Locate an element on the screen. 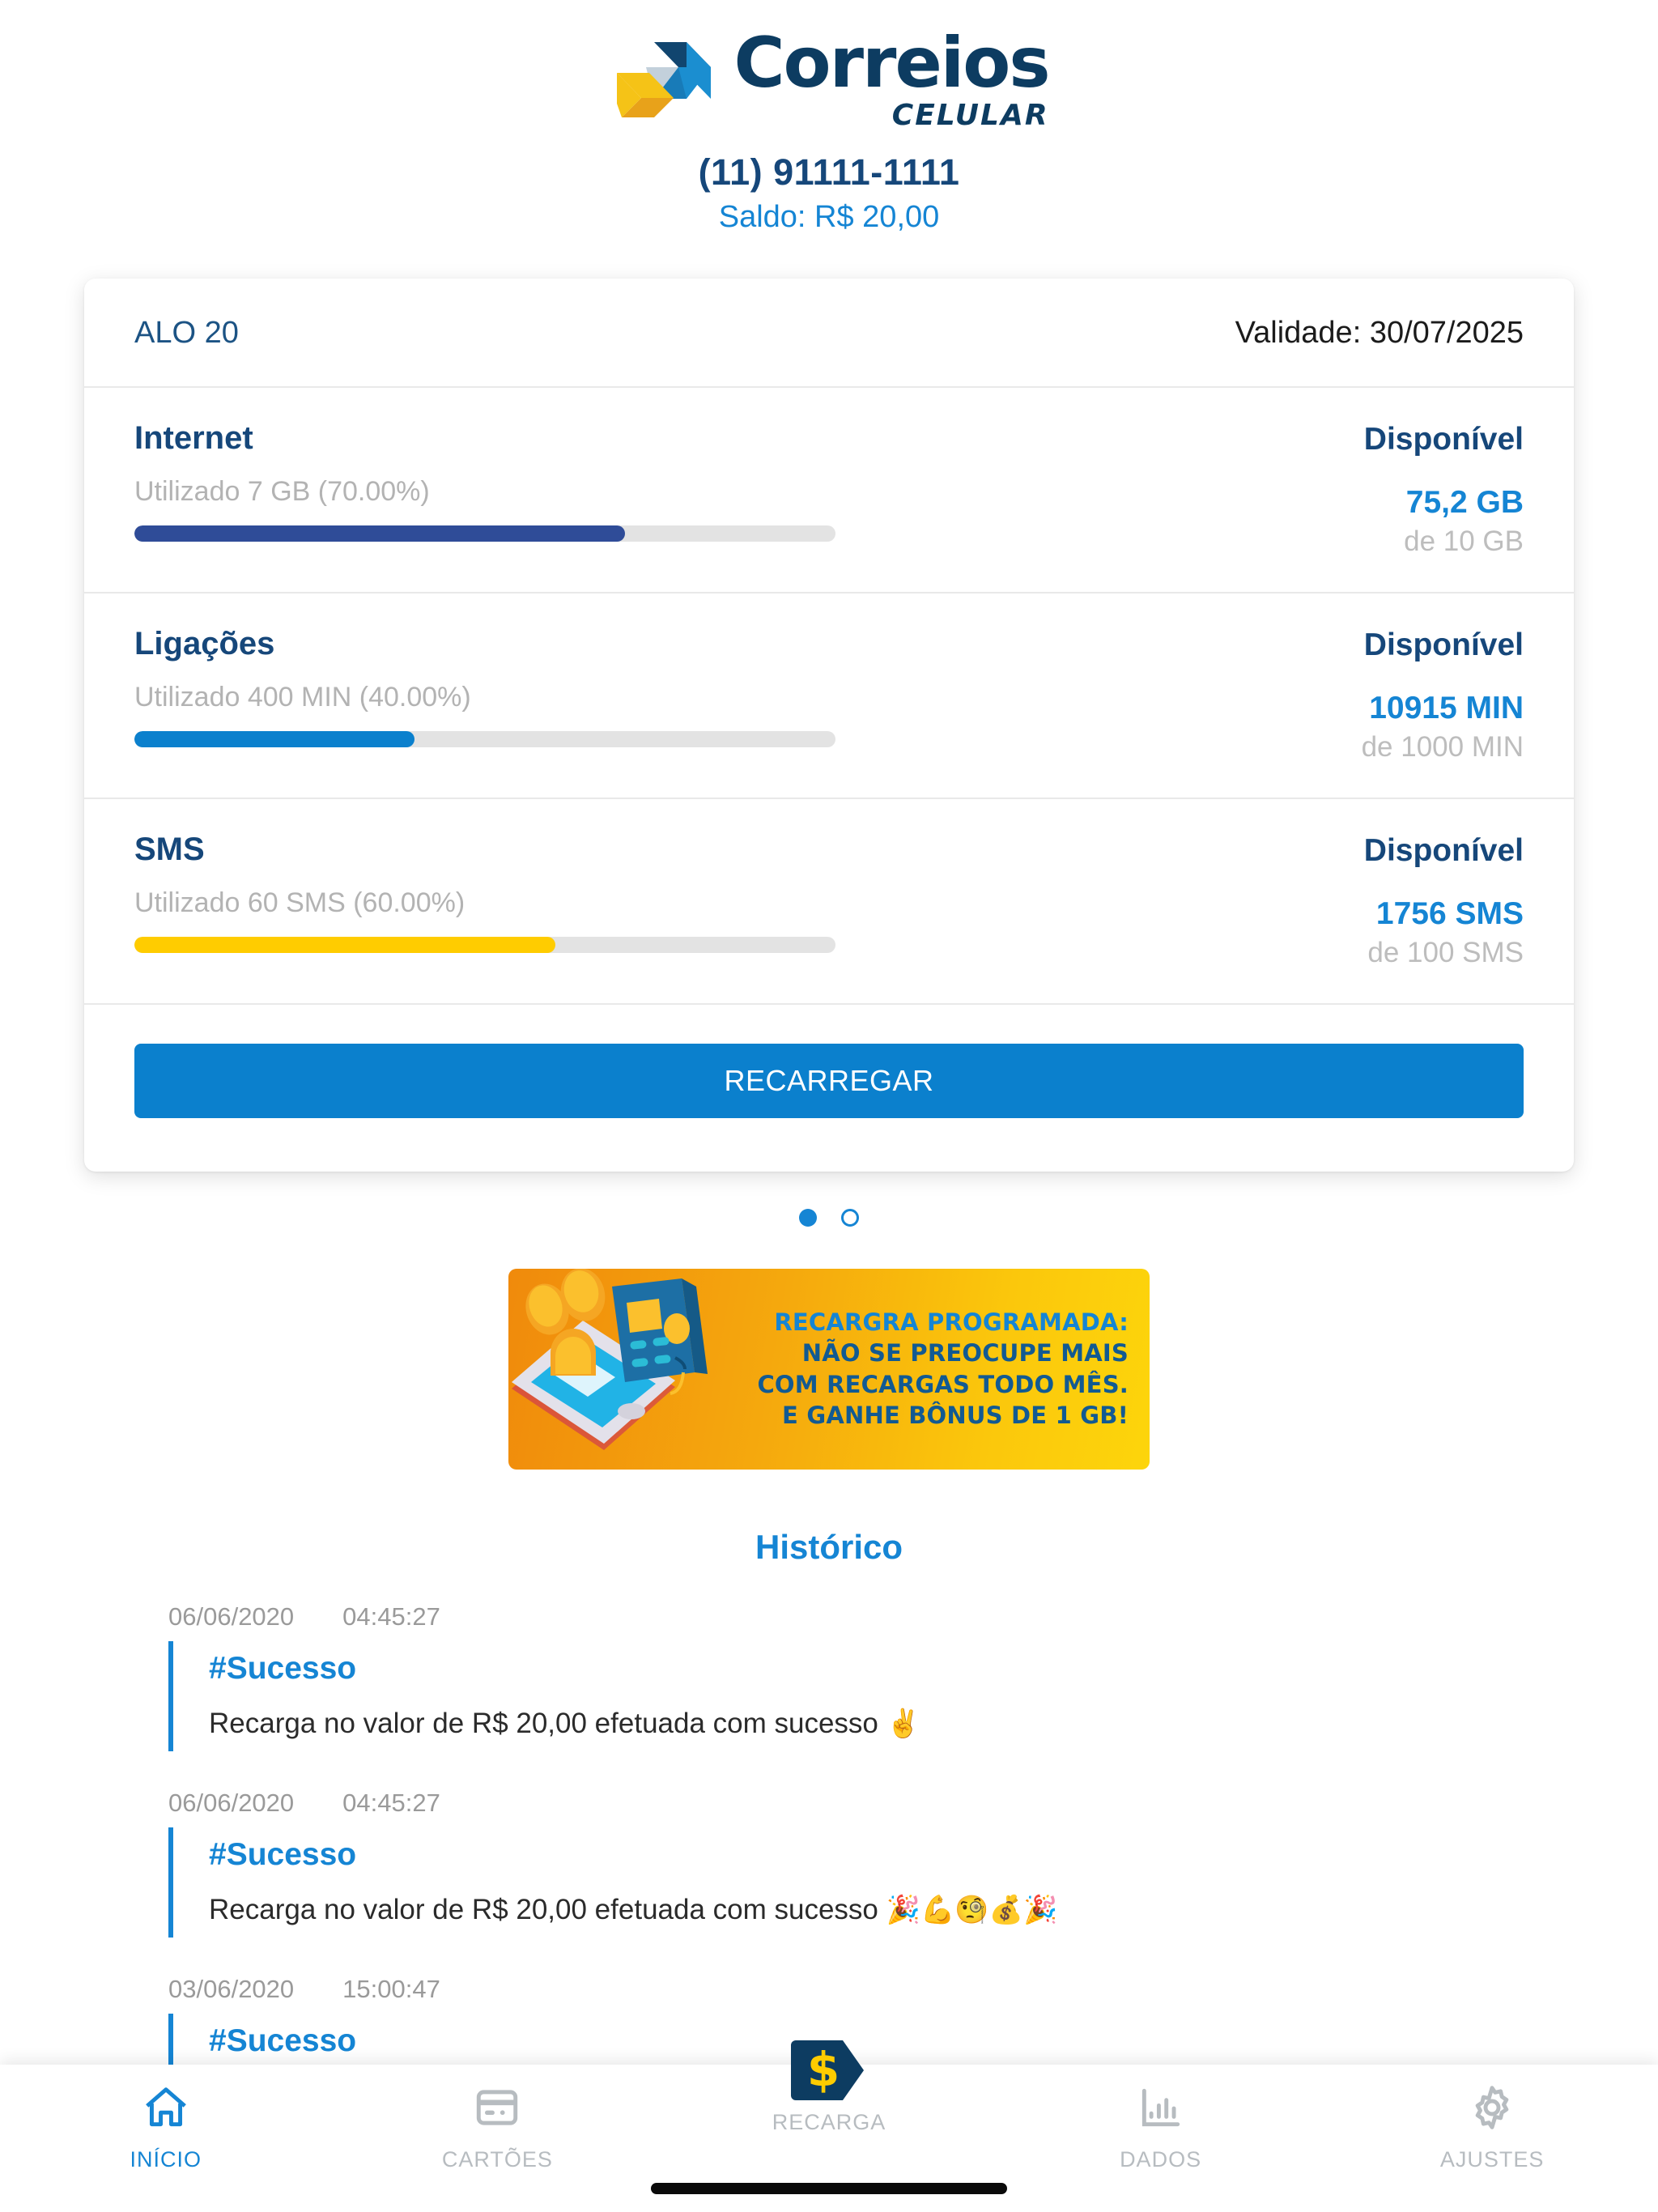  brand-name: Correios is located at coordinates (891, 64).